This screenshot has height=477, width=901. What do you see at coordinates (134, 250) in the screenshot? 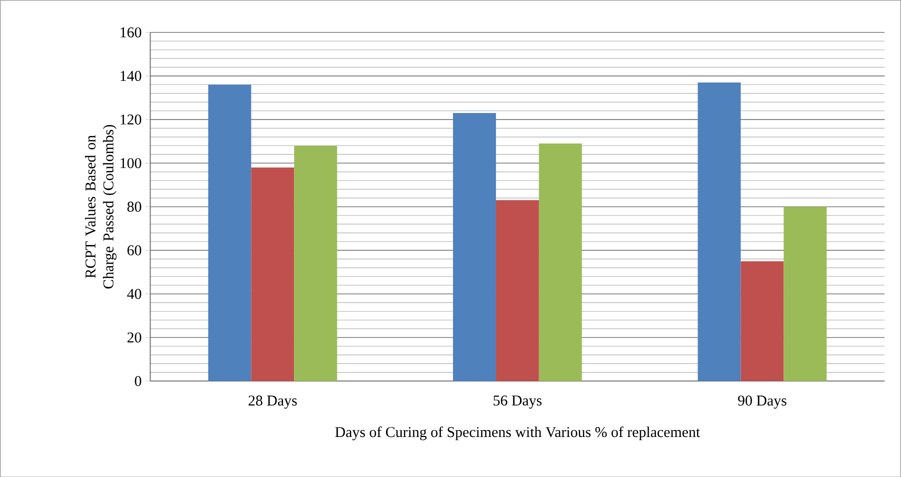
I see `y-tick-label: 60` at bounding box center [134, 250].